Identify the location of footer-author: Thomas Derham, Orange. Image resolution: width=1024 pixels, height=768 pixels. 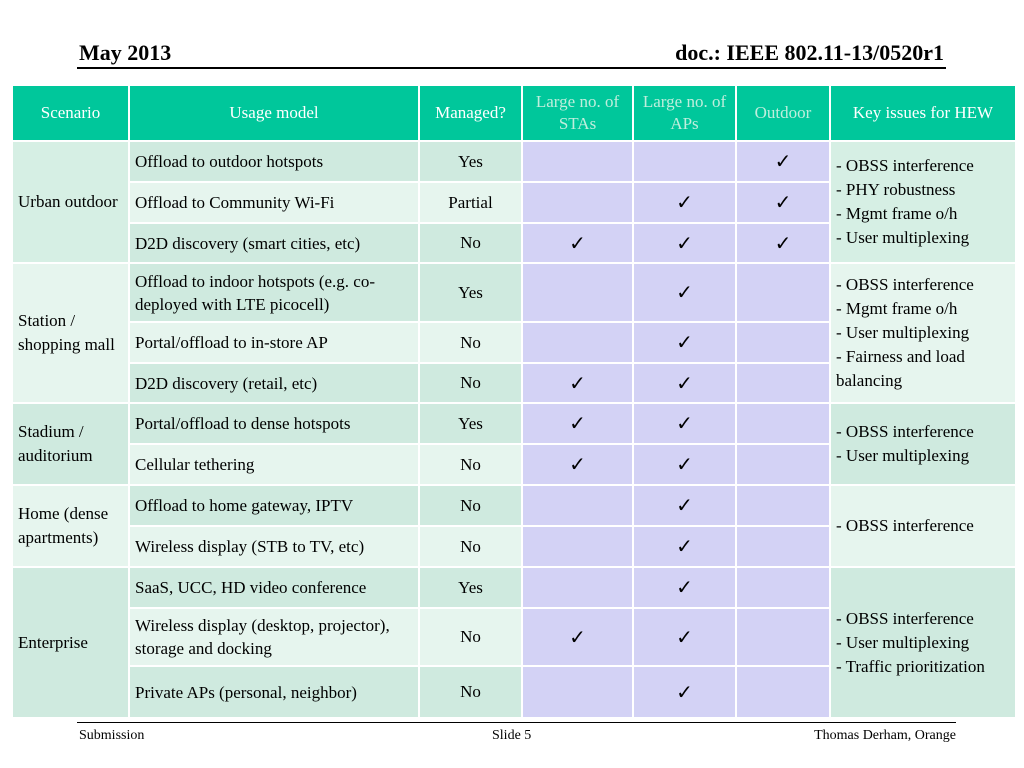
(885, 735).